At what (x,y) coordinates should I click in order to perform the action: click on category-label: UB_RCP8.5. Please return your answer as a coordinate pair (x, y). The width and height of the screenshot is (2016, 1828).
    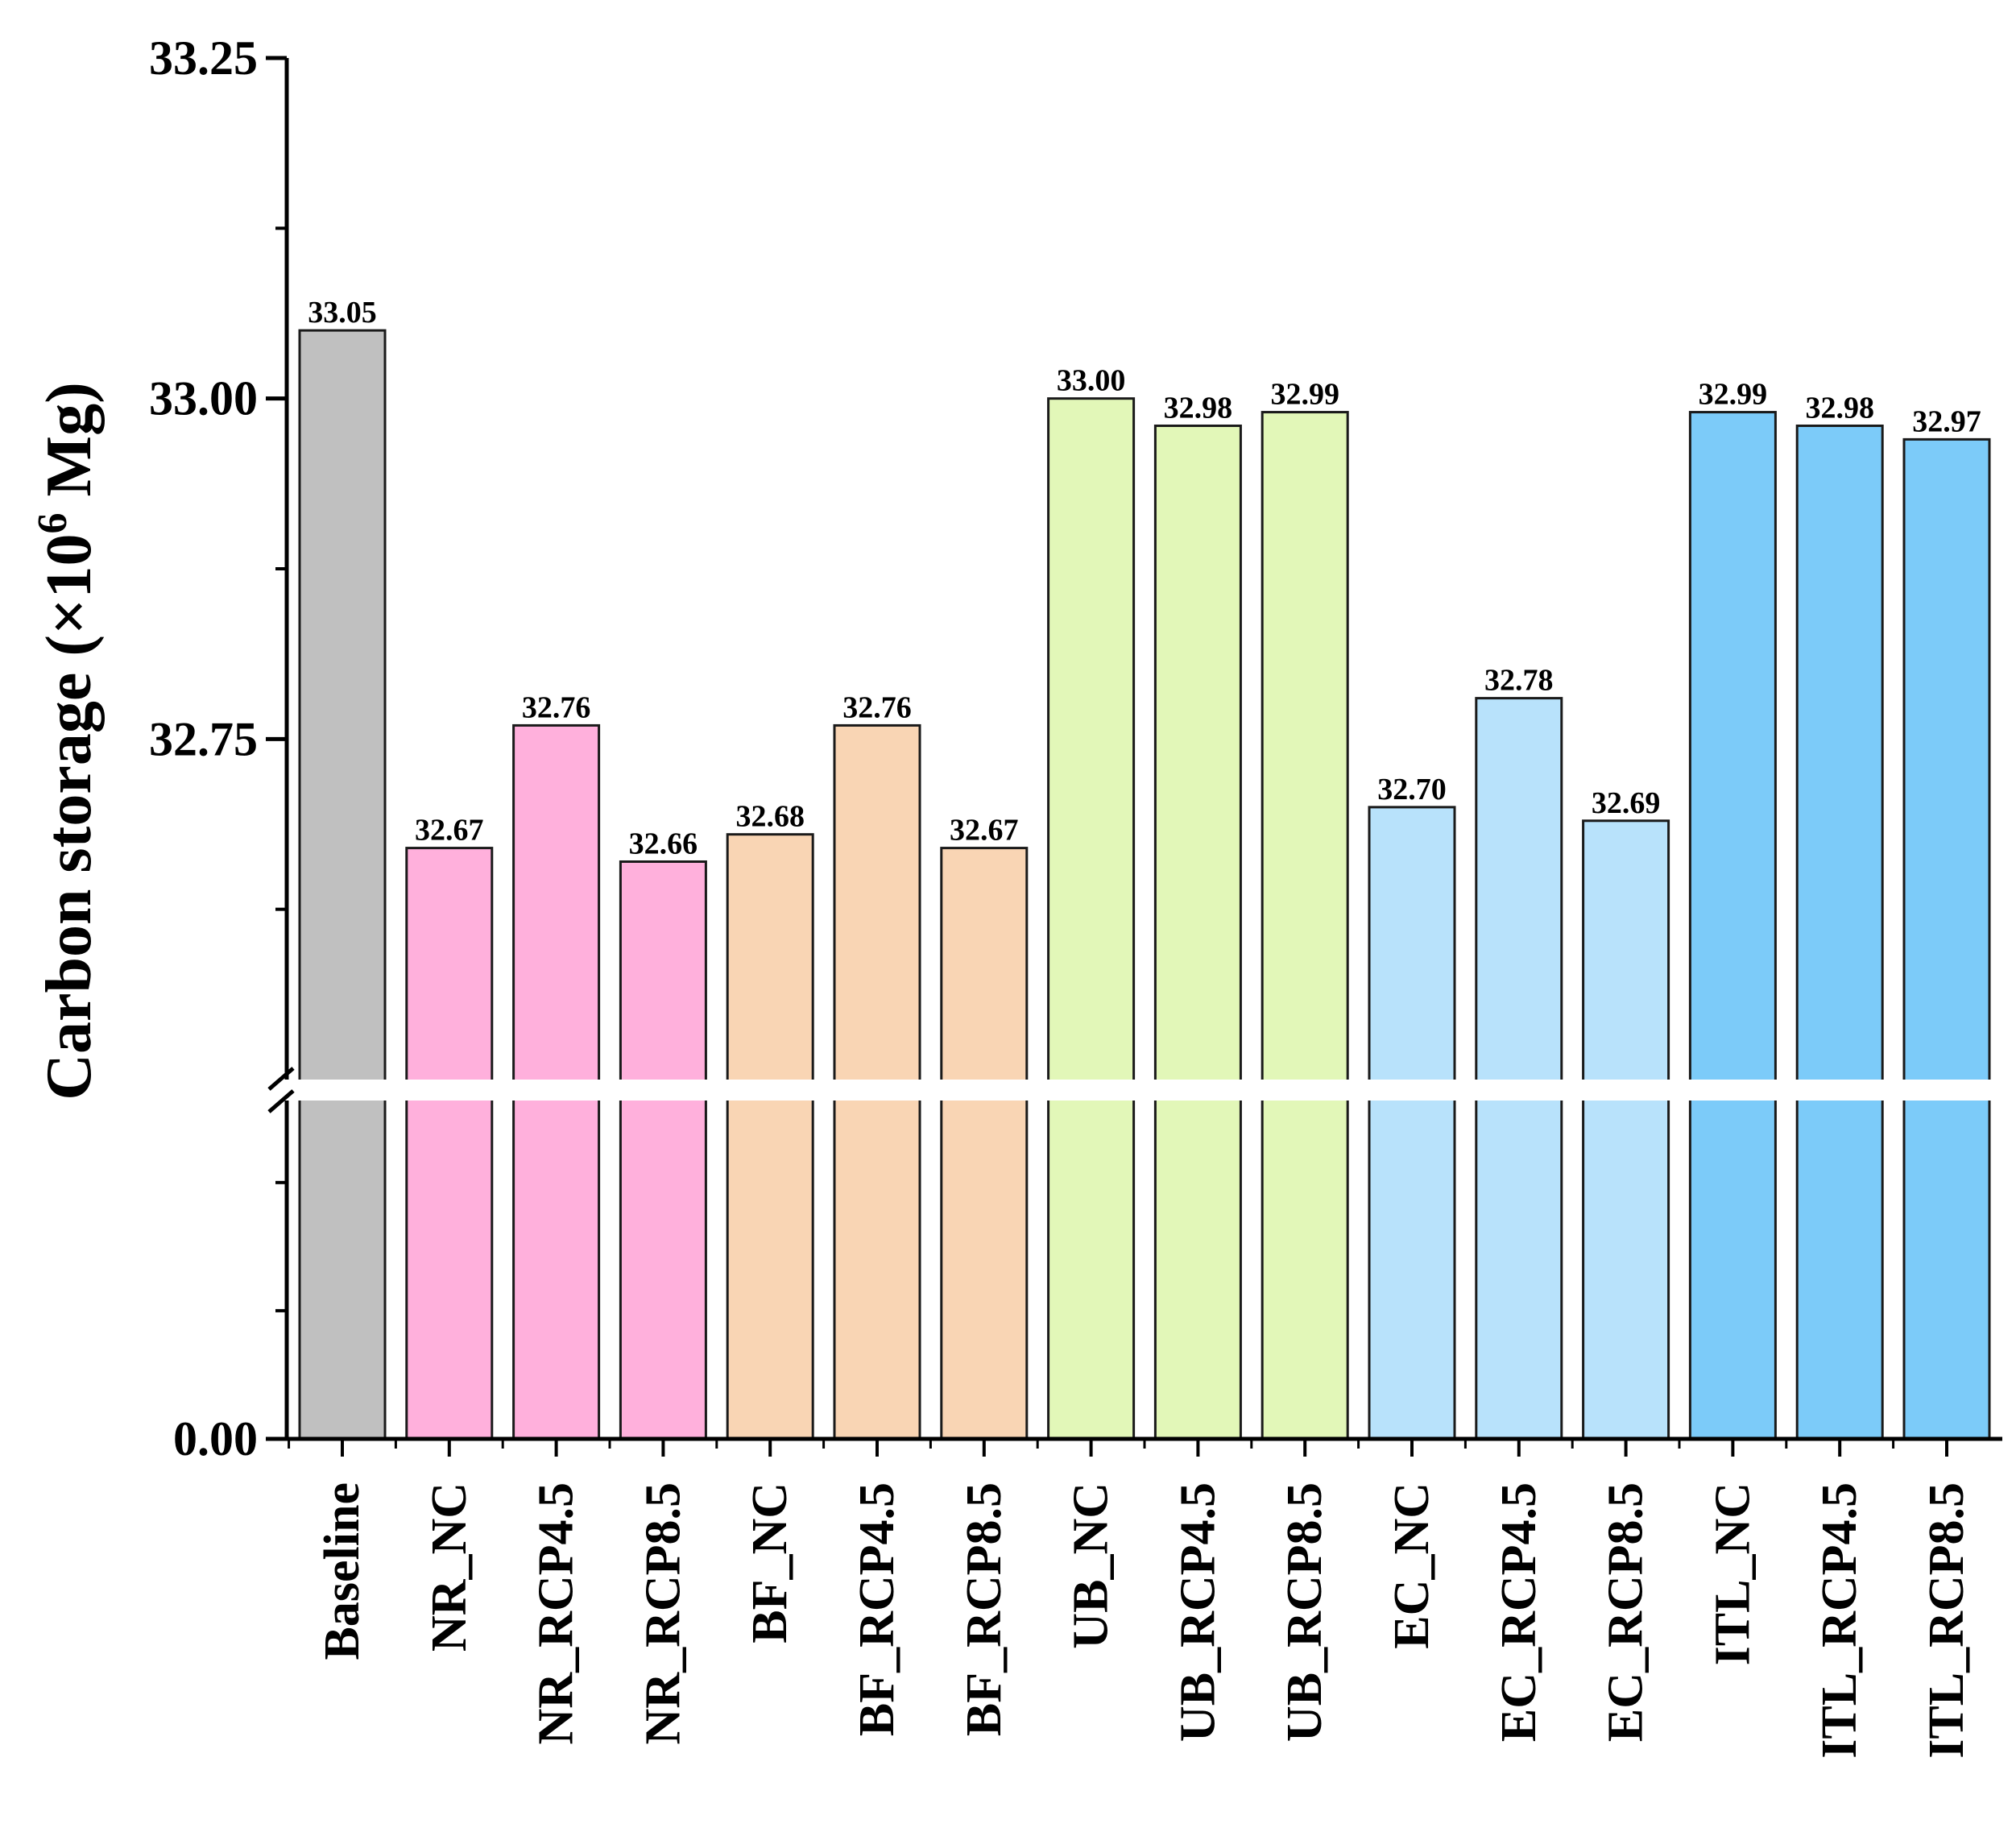
    Looking at the image, I should click on (1304, 1612).